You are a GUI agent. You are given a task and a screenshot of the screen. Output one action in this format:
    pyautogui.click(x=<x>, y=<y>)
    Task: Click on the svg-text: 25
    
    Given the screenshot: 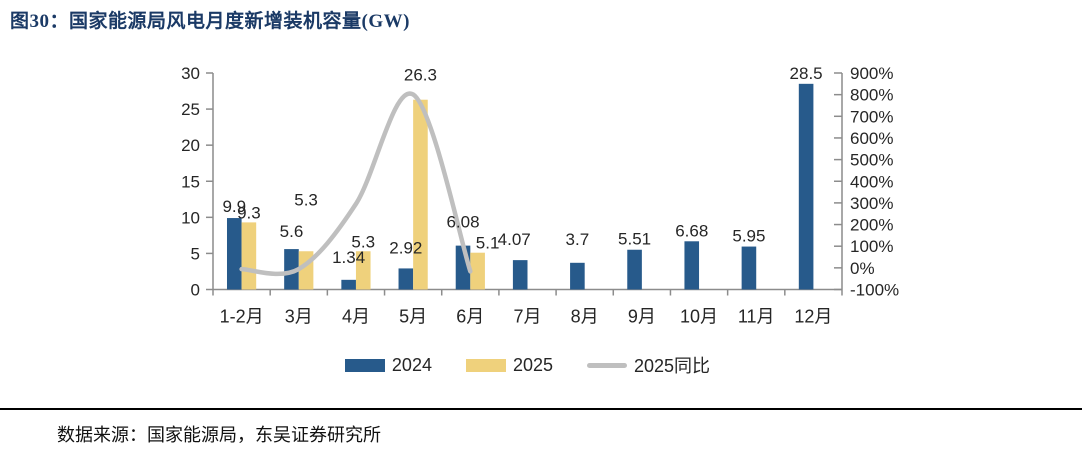 What is the action you would take?
    pyautogui.click(x=190, y=109)
    